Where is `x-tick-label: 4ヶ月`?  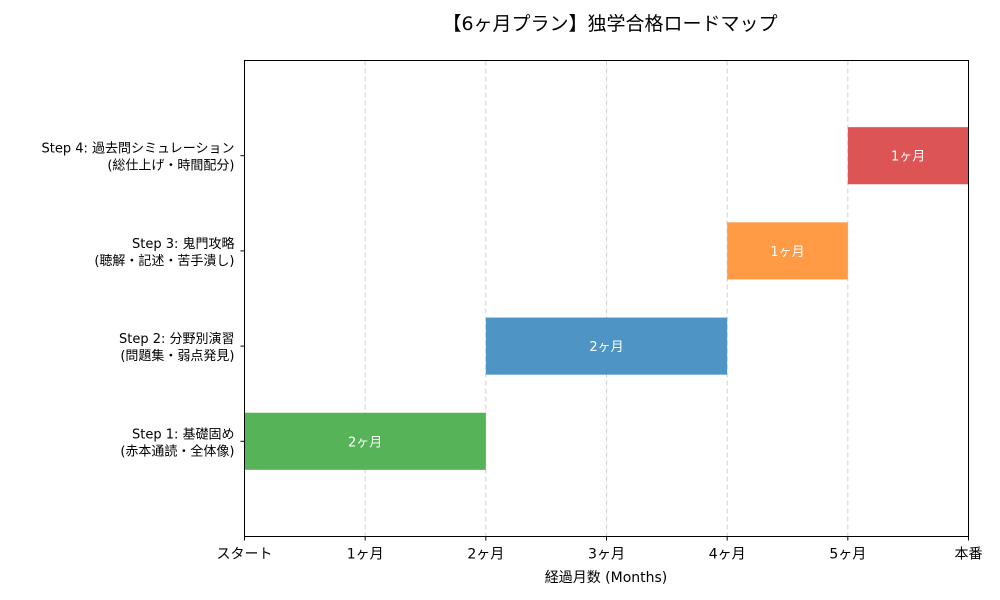
x-tick-label: 4ヶ月 is located at coordinates (727, 555).